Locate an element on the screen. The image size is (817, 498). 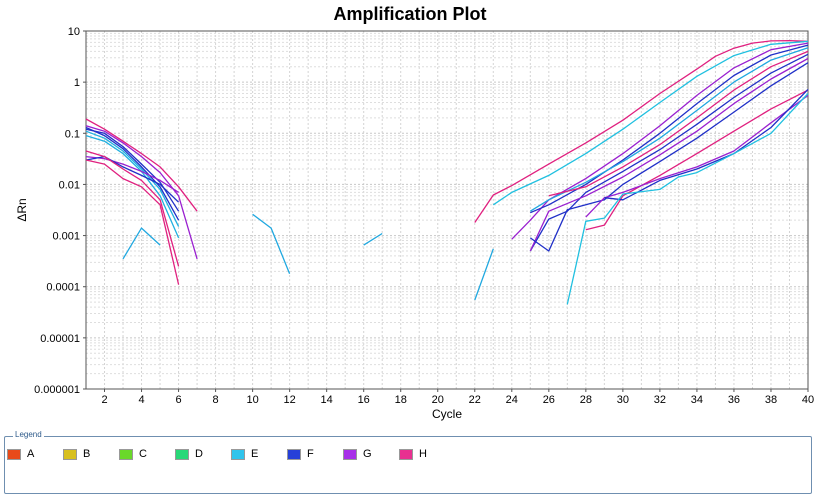
legend-label: E is located at coordinates (255, 454).